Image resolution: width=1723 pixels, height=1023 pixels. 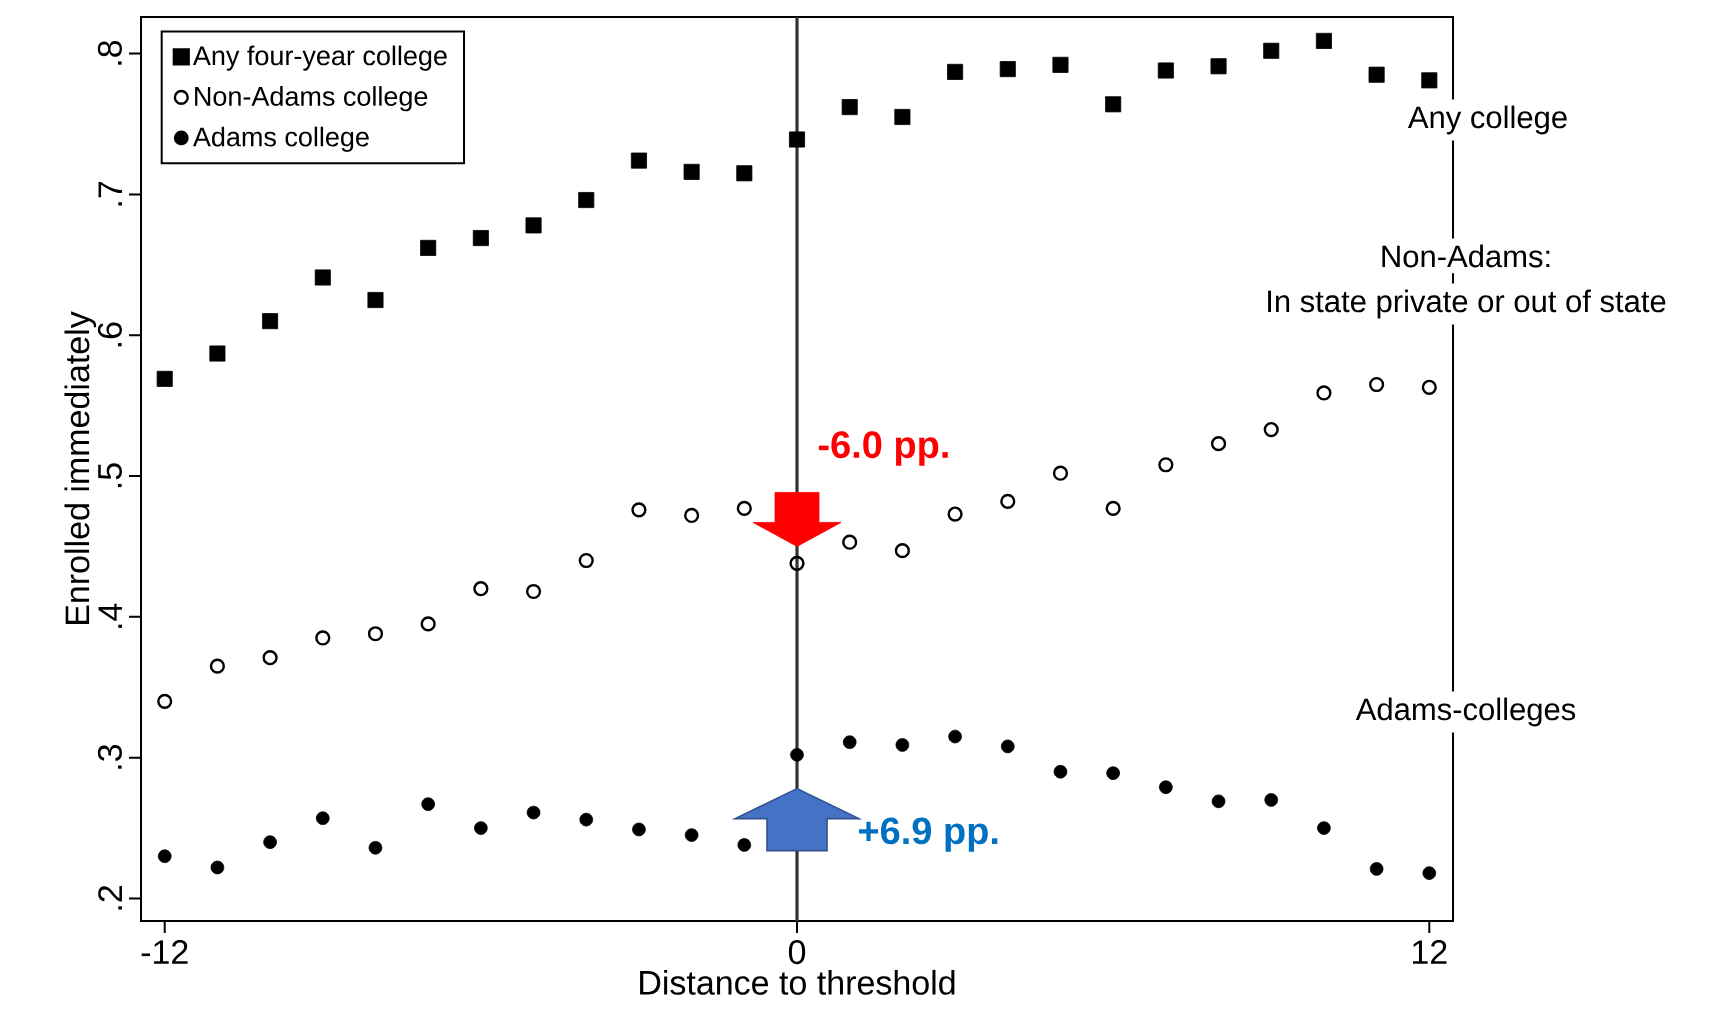 I want to click on annotation: -6.0 pp., so click(x=883, y=448).